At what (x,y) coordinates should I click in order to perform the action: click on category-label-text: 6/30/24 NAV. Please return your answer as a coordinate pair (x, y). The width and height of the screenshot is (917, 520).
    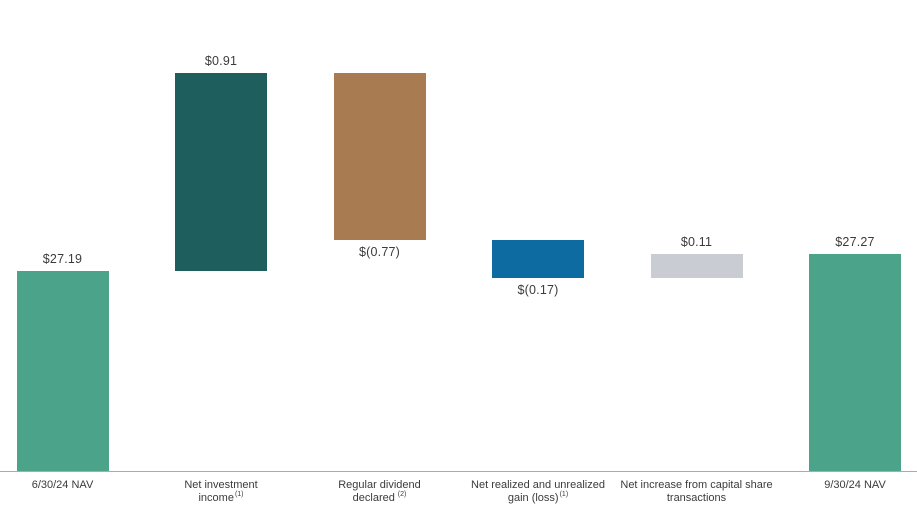
    Looking at the image, I should click on (62, 485).